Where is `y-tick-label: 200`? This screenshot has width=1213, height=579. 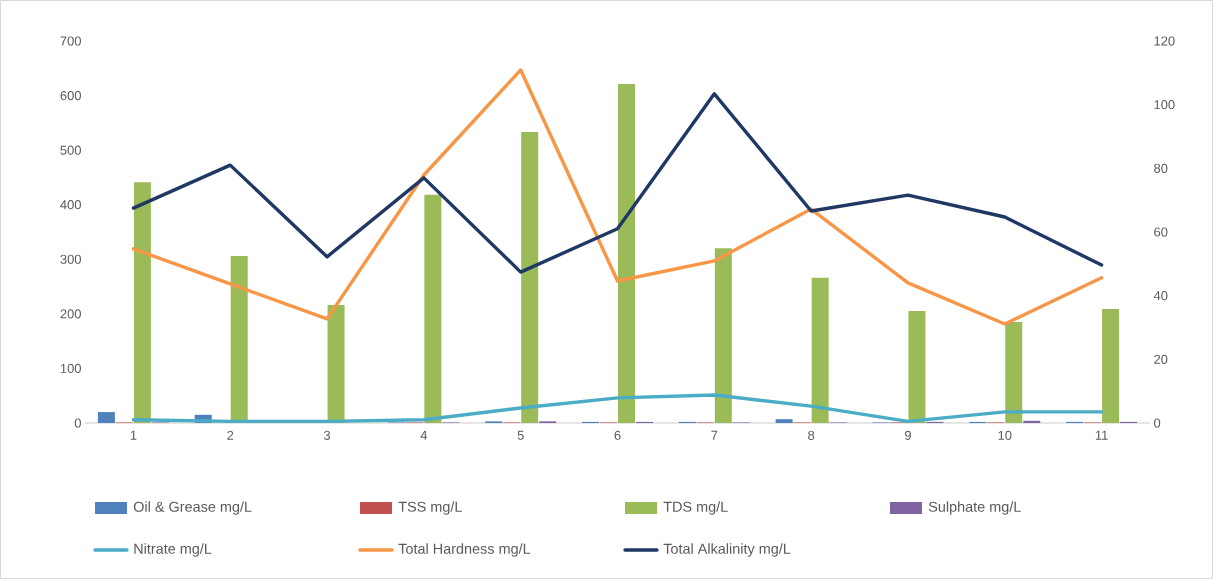
y-tick-label: 200 is located at coordinates (70, 314).